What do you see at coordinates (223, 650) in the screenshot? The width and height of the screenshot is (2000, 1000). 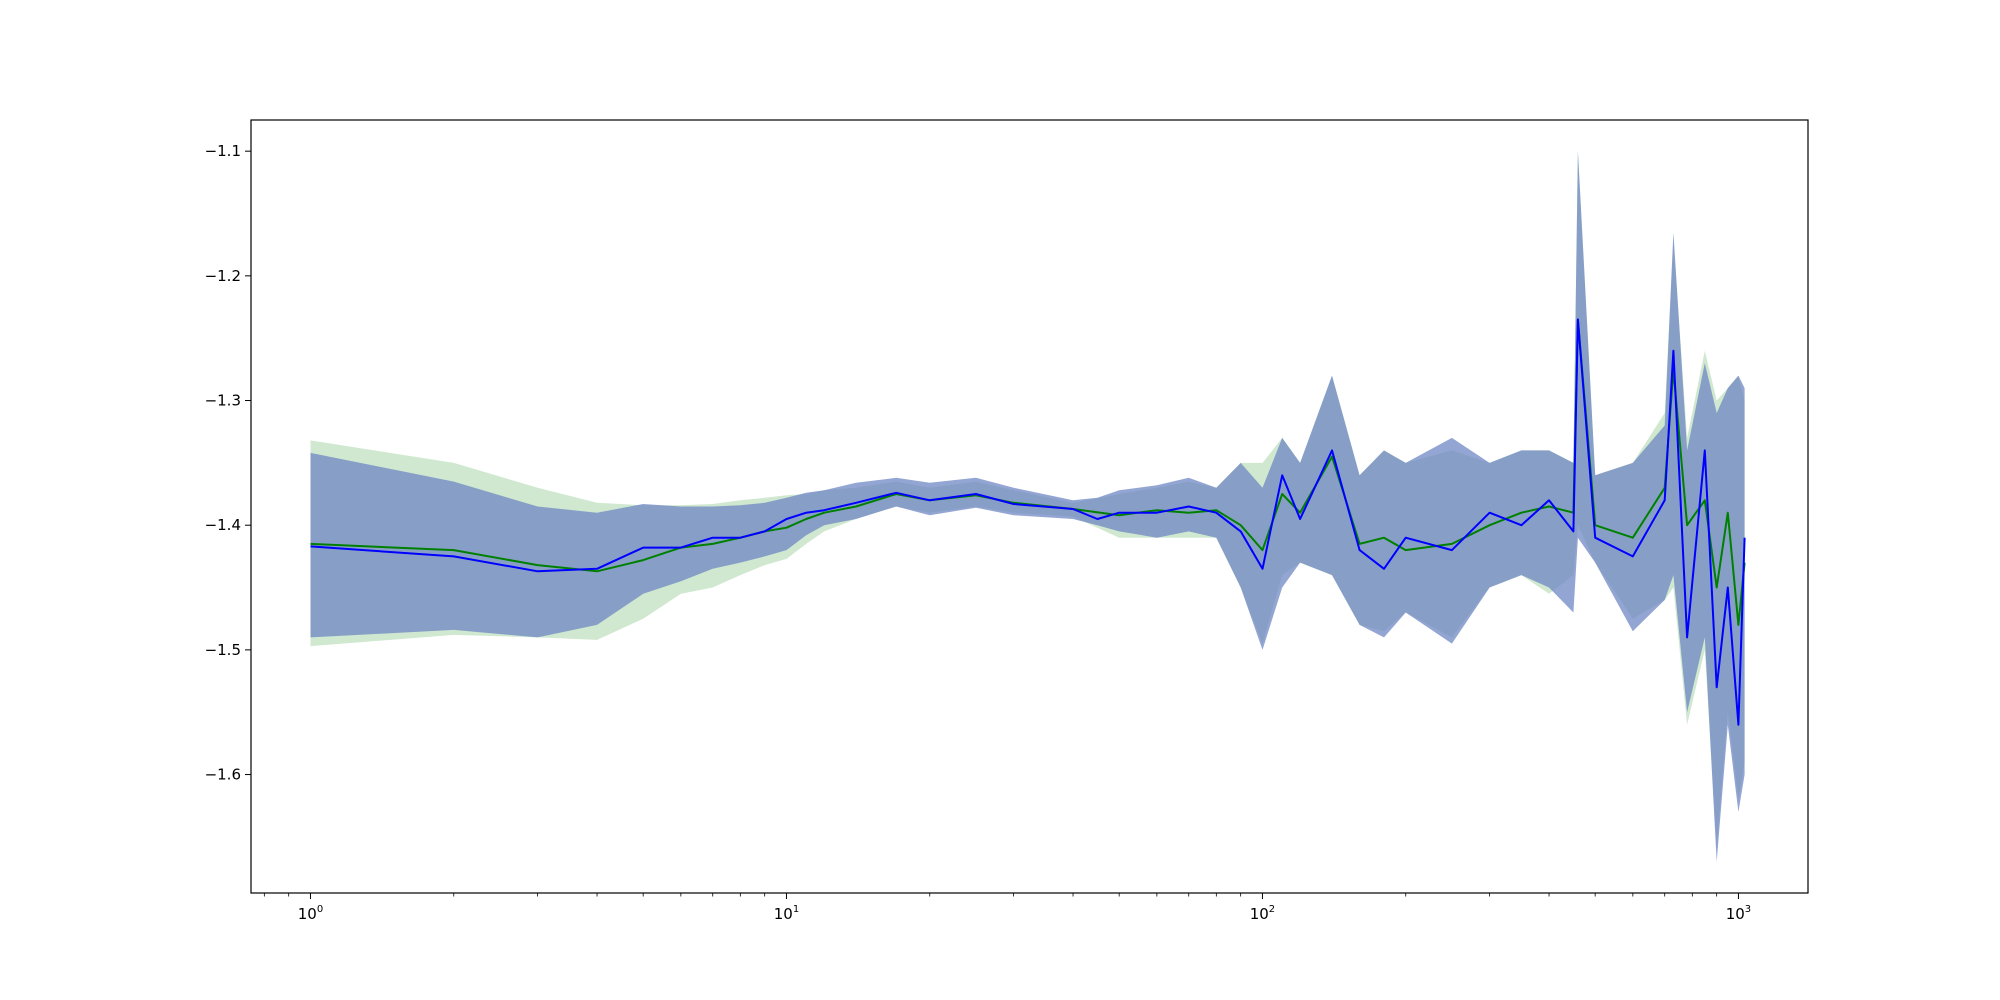 I see `y-tick-label: −1.5` at bounding box center [223, 650].